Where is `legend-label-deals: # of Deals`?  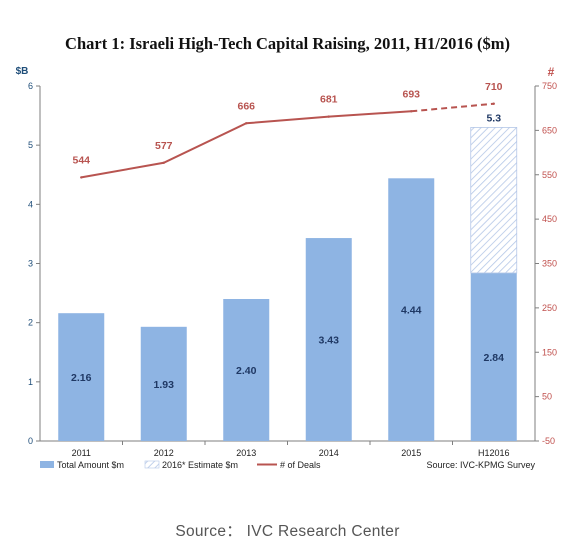
legend-label-deals: # of Deals is located at coordinates (300, 465).